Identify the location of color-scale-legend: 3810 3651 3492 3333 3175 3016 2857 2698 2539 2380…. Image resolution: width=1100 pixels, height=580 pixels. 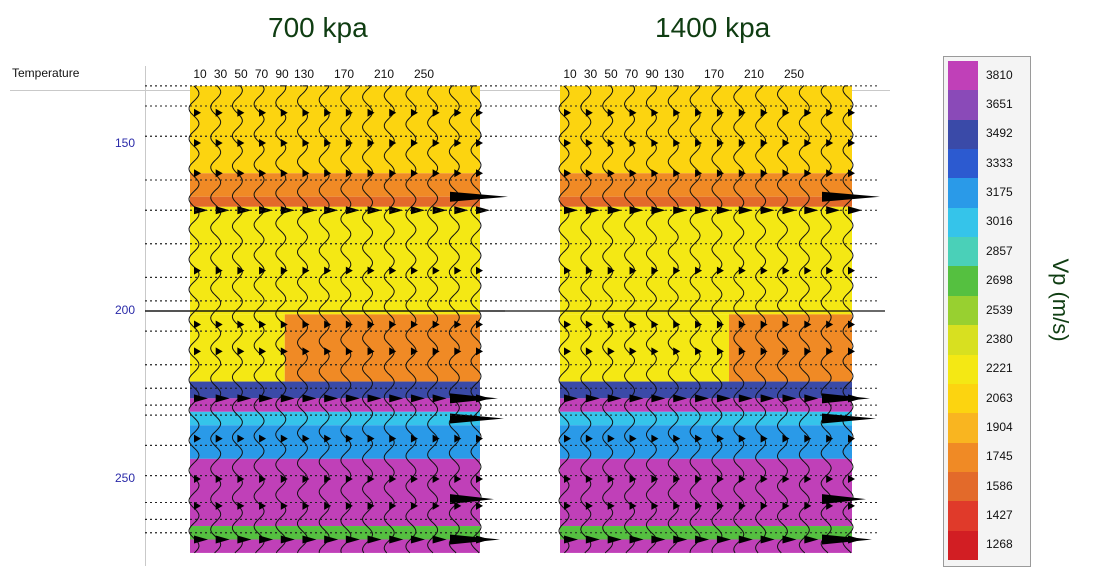
(987, 311).